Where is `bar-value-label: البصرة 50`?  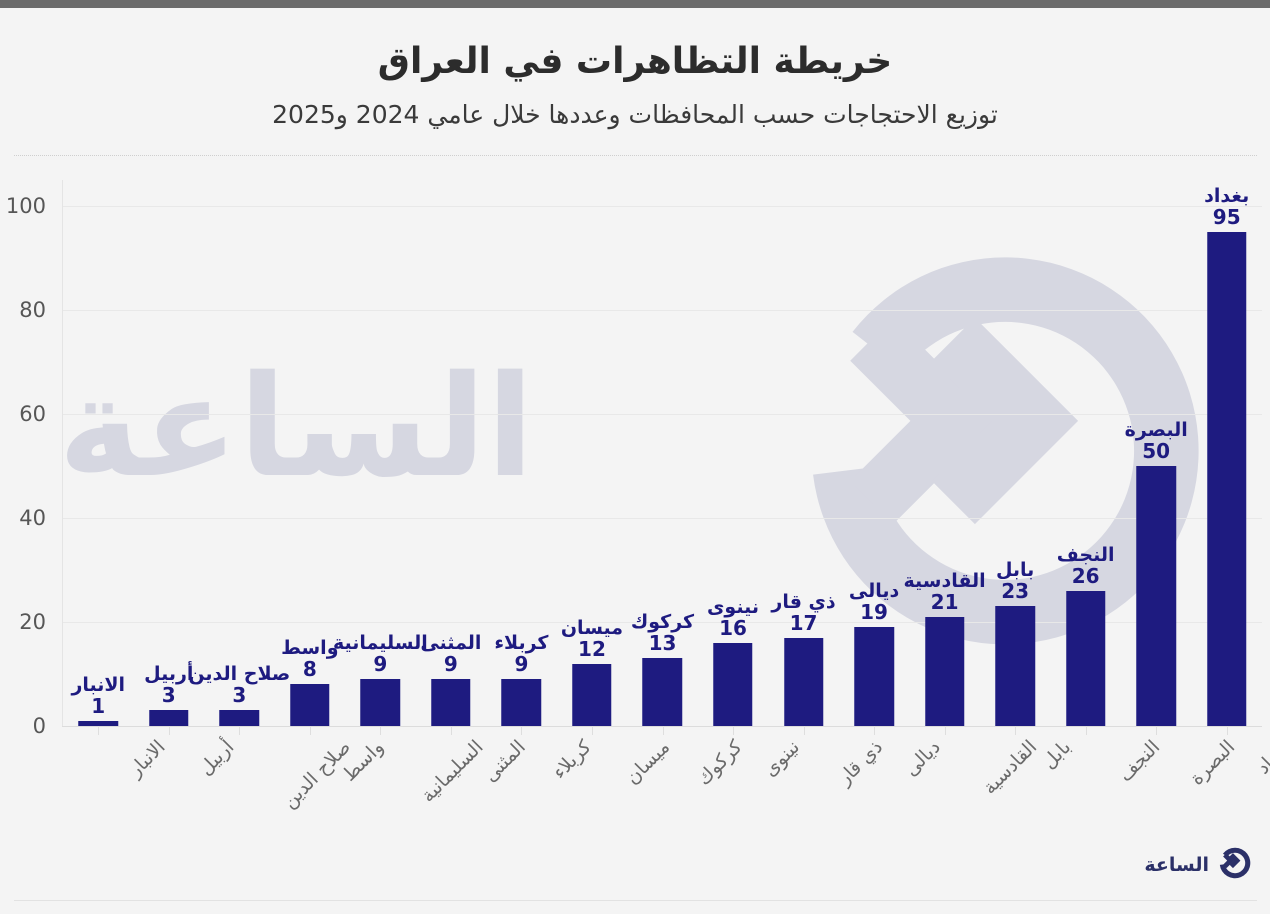
bar-value-label: البصرة 50 is located at coordinates (1156, 441).